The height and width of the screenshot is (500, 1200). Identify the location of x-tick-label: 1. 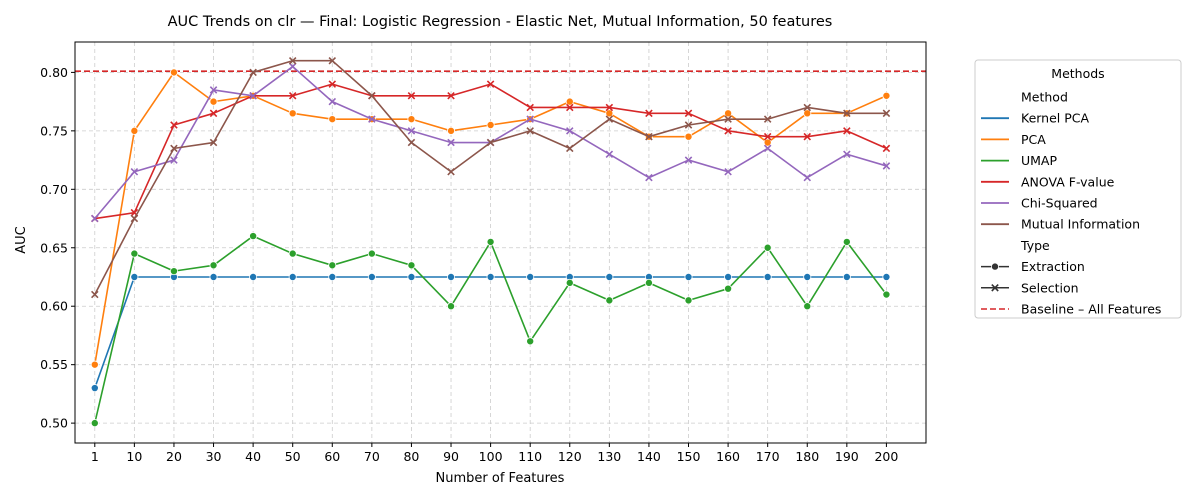
(95, 456).